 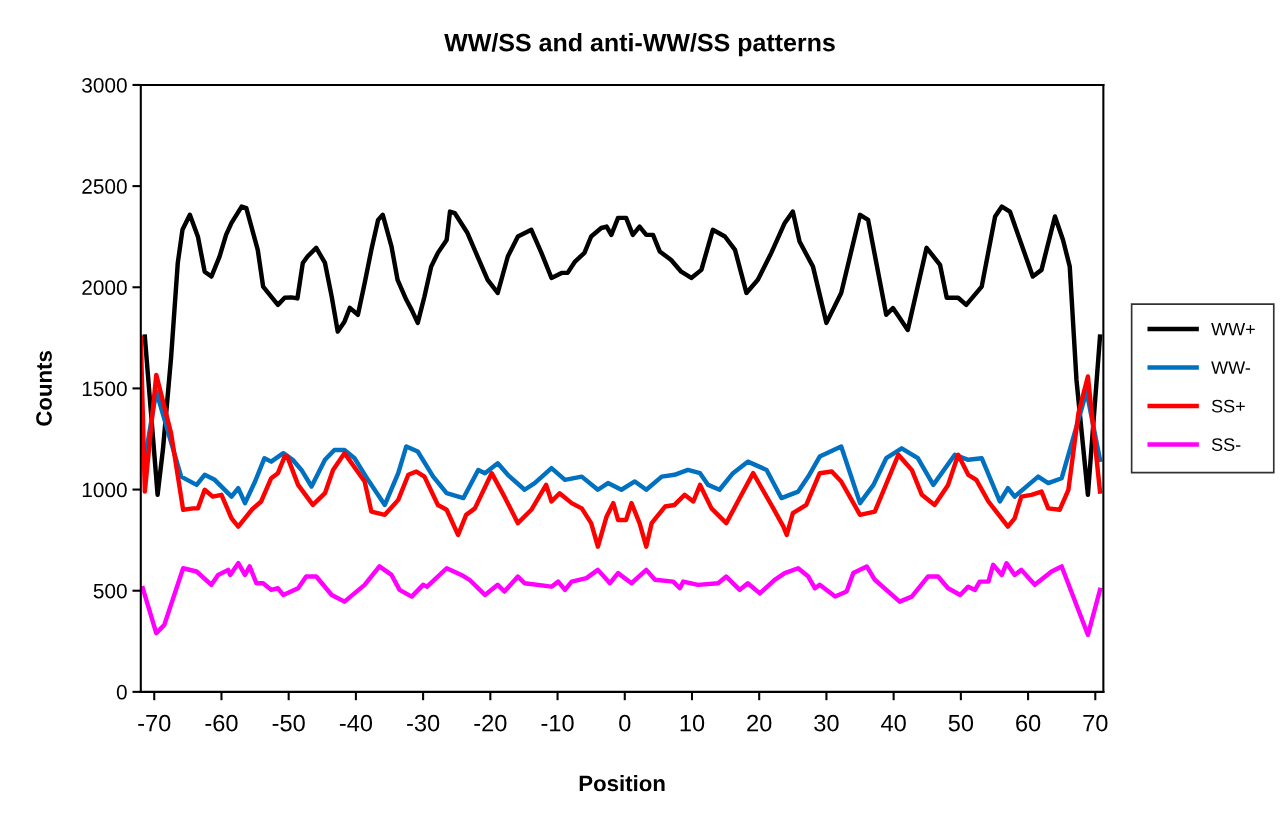 What do you see at coordinates (826, 723) in the screenshot?
I see `x-tick-label: 30` at bounding box center [826, 723].